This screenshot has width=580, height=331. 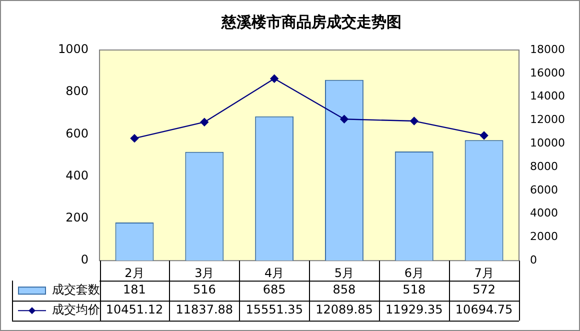 What do you see at coordinates (77, 133) in the screenshot?
I see `y-tick-label: 600` at bounding box center [77, 133].